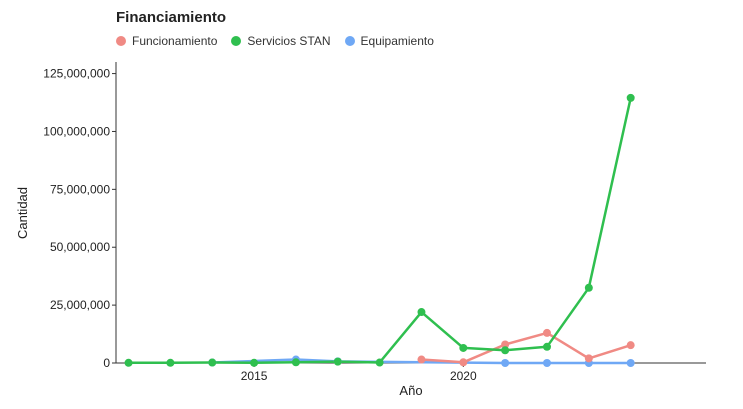 This screenshot has width=743, height=409. Describe the element at coordinates (236, 41) in the screenshot. I see `legend-swatch-servicios-stan` at that location.